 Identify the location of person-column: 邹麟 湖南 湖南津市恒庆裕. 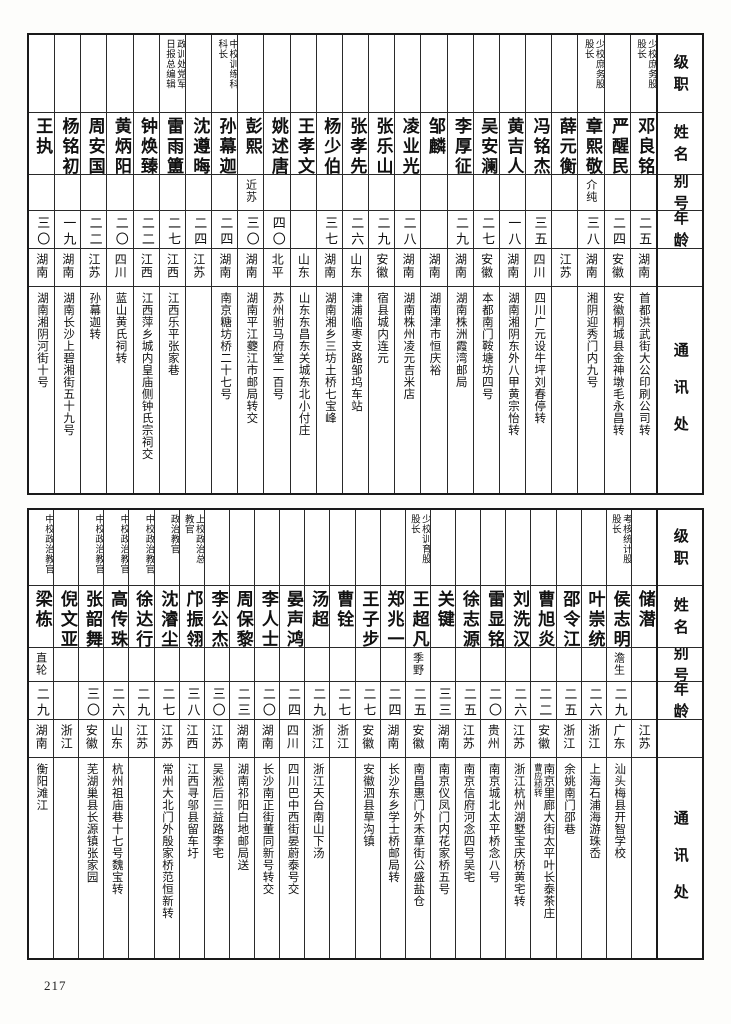
(433, 264).